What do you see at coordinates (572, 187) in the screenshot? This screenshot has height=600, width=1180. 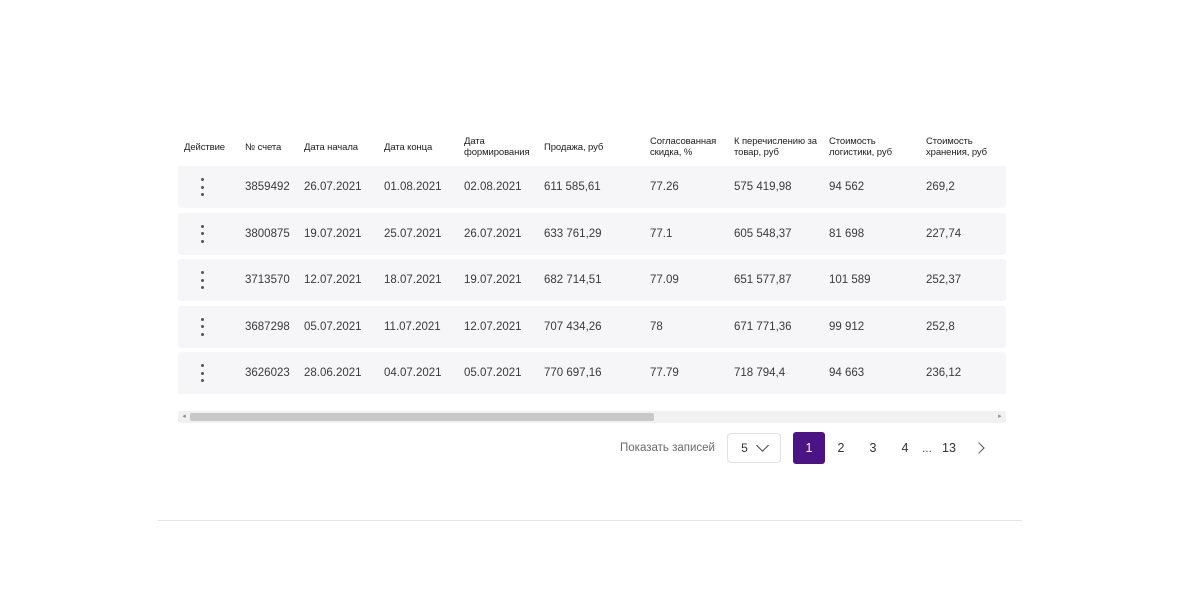 I see `cell-sale: 611 585,61` at bounding box center [572, 187].